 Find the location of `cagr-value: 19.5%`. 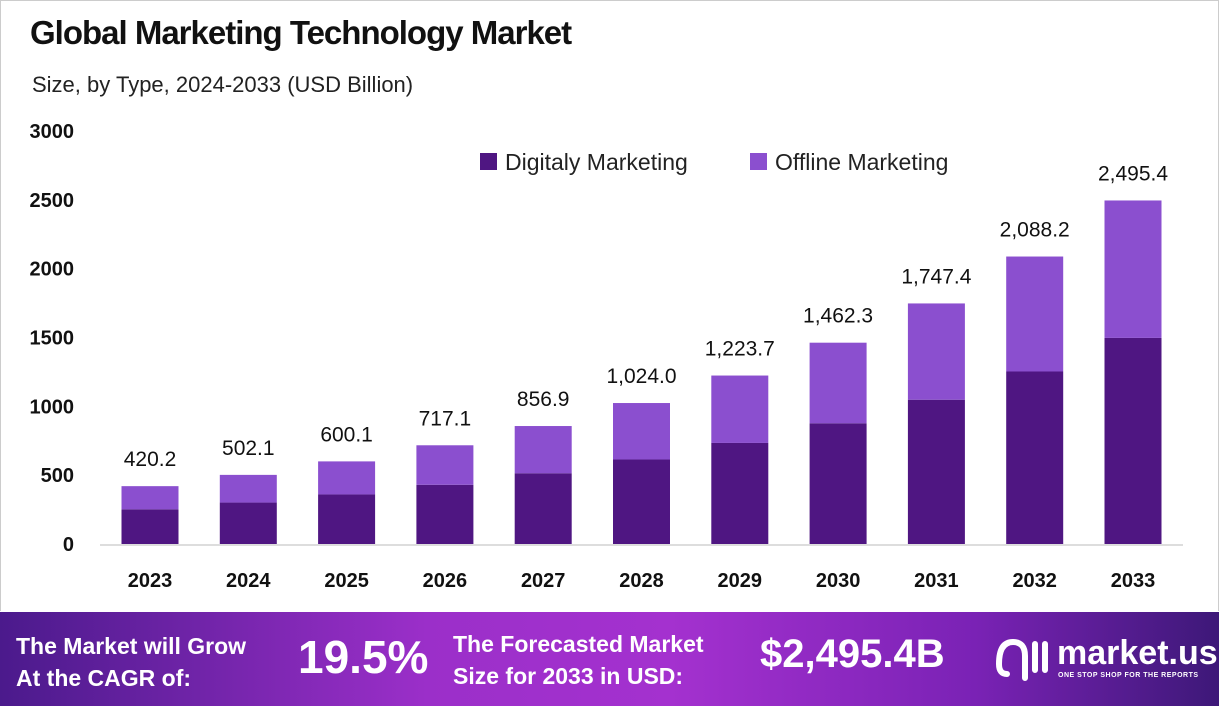

cagr-value: 19.5% is located at coordinates (363, 657).